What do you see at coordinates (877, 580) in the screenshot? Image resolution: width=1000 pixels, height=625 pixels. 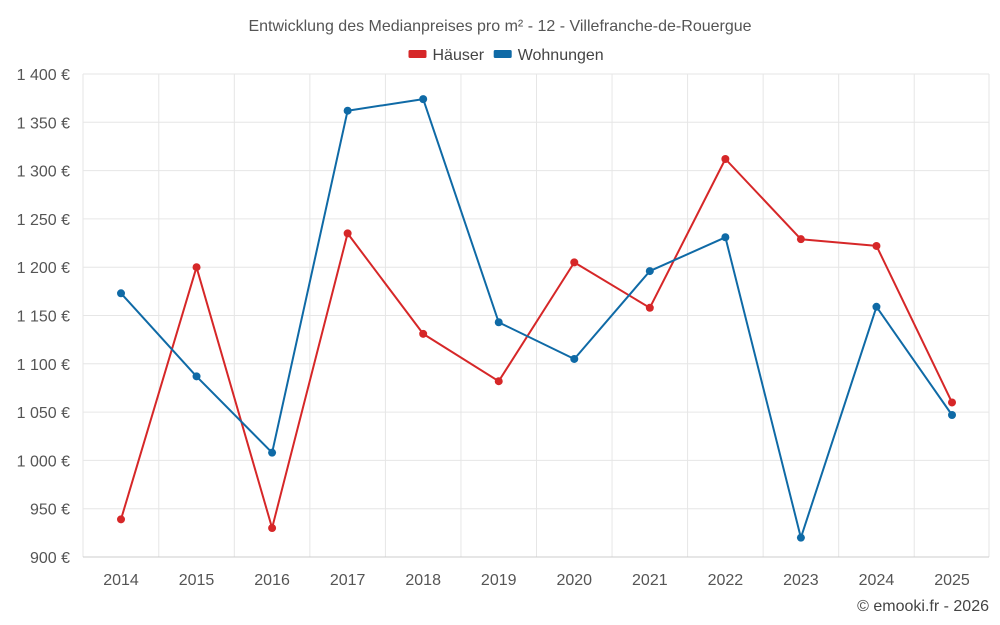 I see `x-tick-label: 2024` at bounding box center [877, 580].